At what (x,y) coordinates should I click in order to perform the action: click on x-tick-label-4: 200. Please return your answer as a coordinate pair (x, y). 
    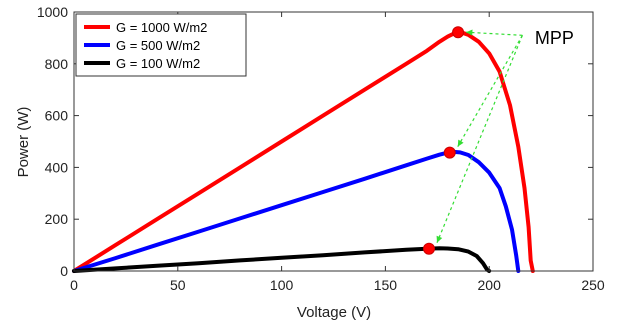
    Looking at the image, I should click on (490, 285).